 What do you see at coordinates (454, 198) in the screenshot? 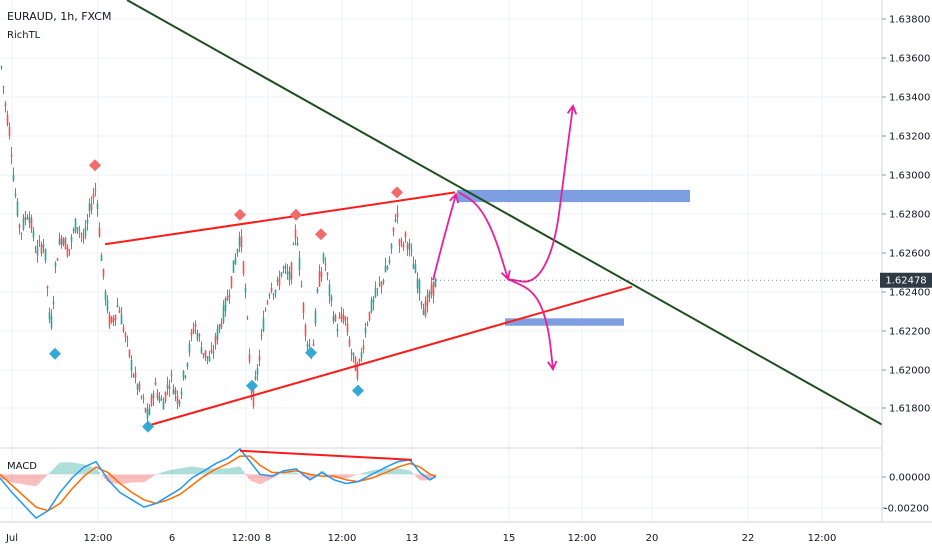
I see `arrow-up-to-zone-head` at bounding box center [454, 198].